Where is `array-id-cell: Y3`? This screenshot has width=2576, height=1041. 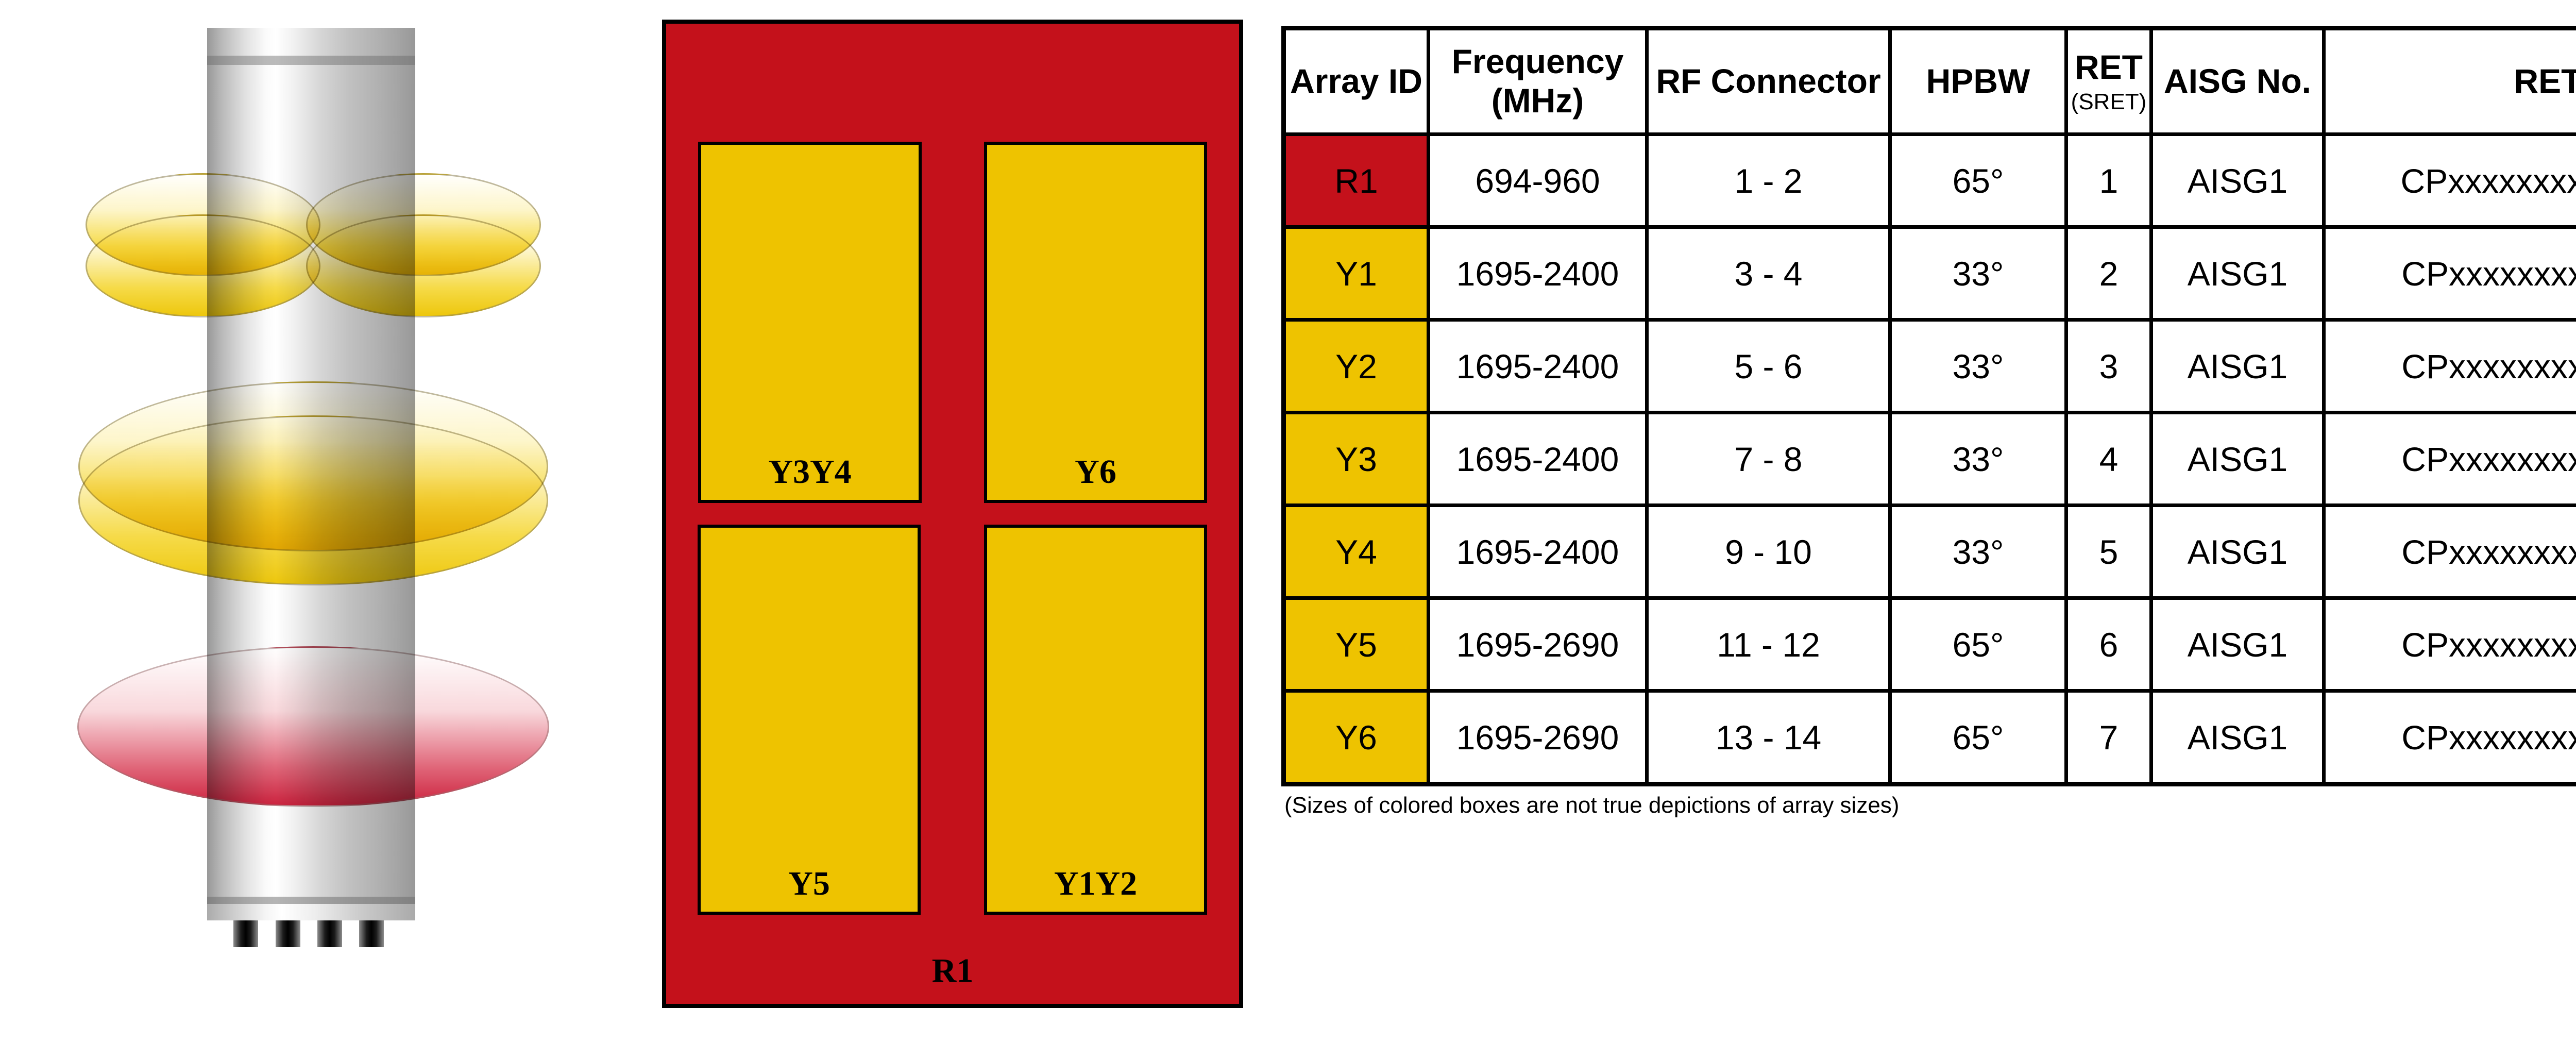
array-id-cell: Y3 is located at coordinates (1356, 459).